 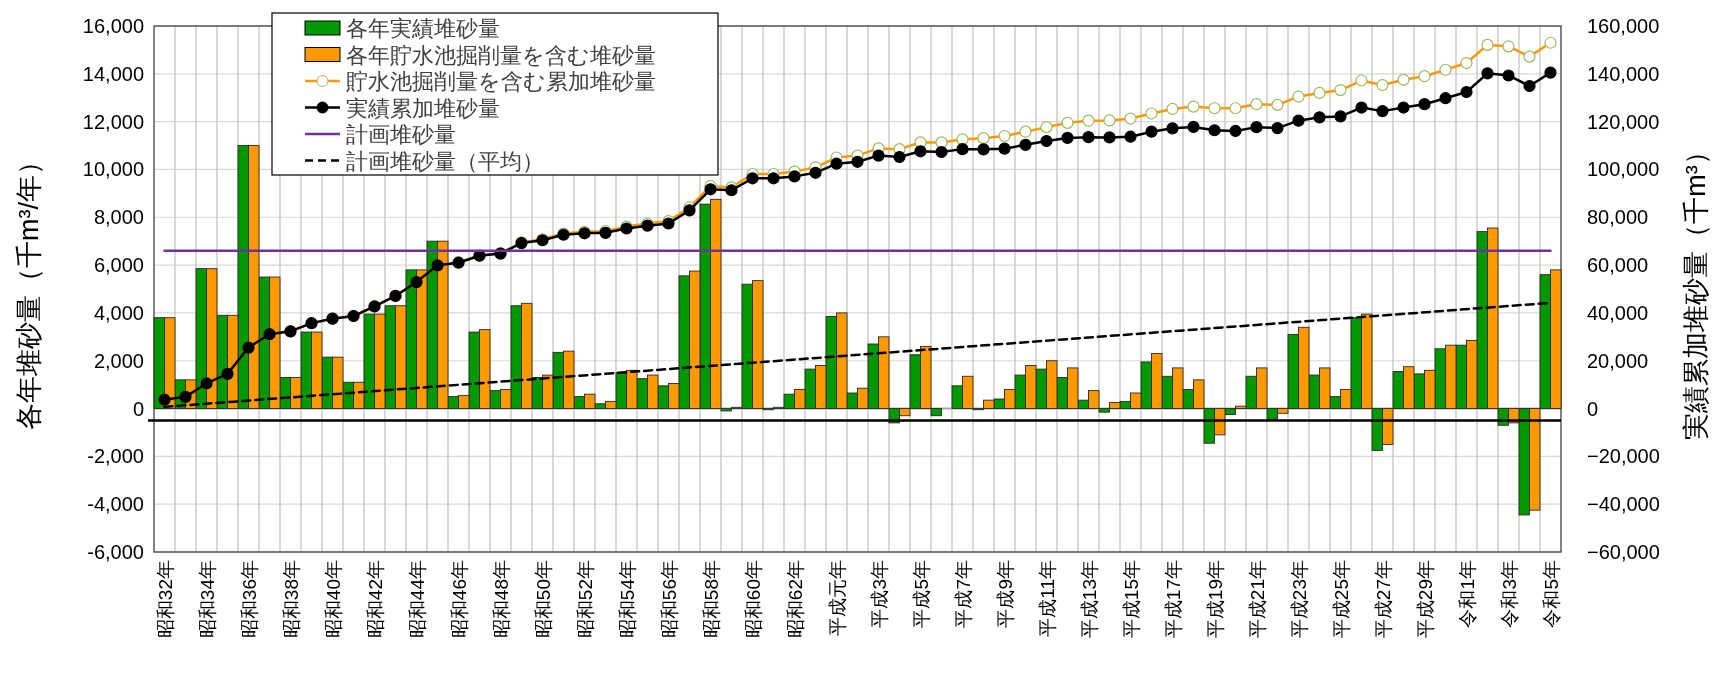 I want to click on legend-label: 貯水池掘削量を含む累加堆砂量, so click(x=501, y=81).